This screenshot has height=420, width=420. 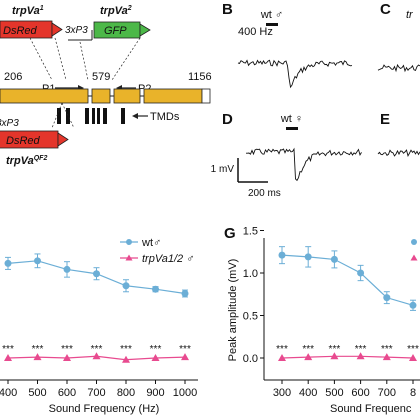 What do you see at coordinates (151, 243) in the screenshot?
I see `legend-label-wt: wt♂` at bounding box center [151, 243].